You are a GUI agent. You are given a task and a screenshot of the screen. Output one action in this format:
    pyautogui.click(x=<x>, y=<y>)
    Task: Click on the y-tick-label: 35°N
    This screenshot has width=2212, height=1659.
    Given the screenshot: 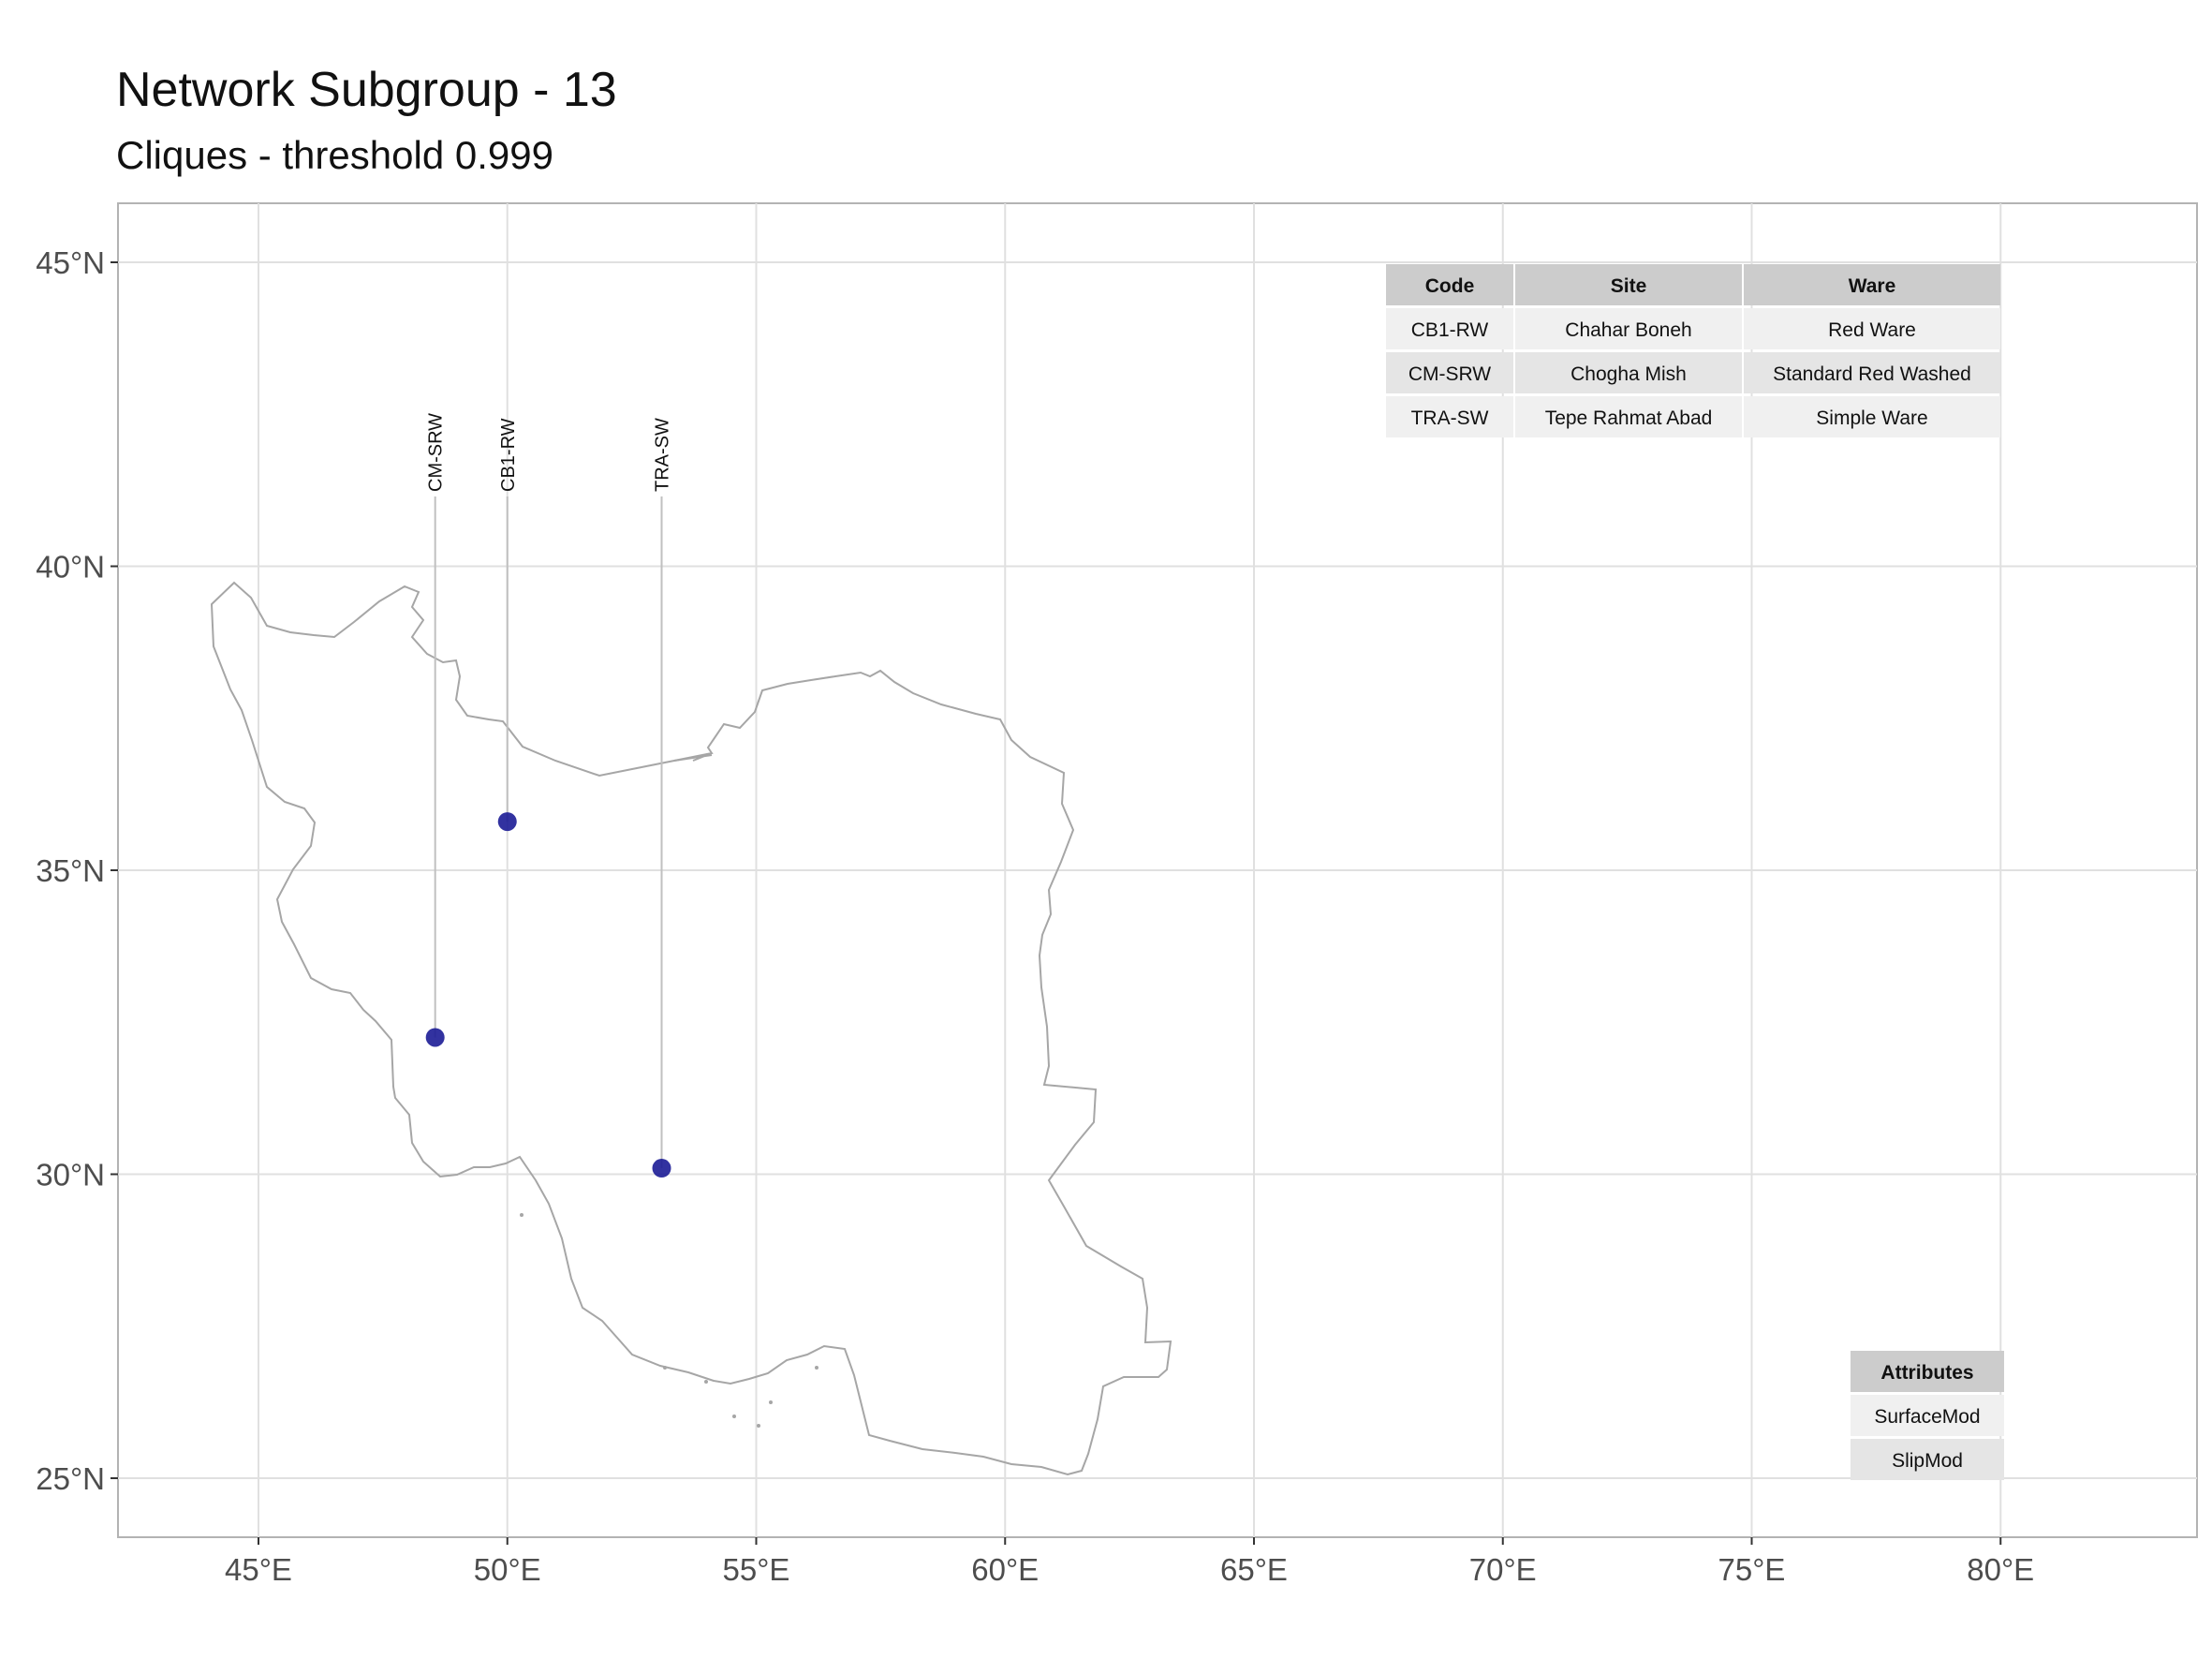 What is the action you would take?
    pyautogui.click(x=70, y=870)
    